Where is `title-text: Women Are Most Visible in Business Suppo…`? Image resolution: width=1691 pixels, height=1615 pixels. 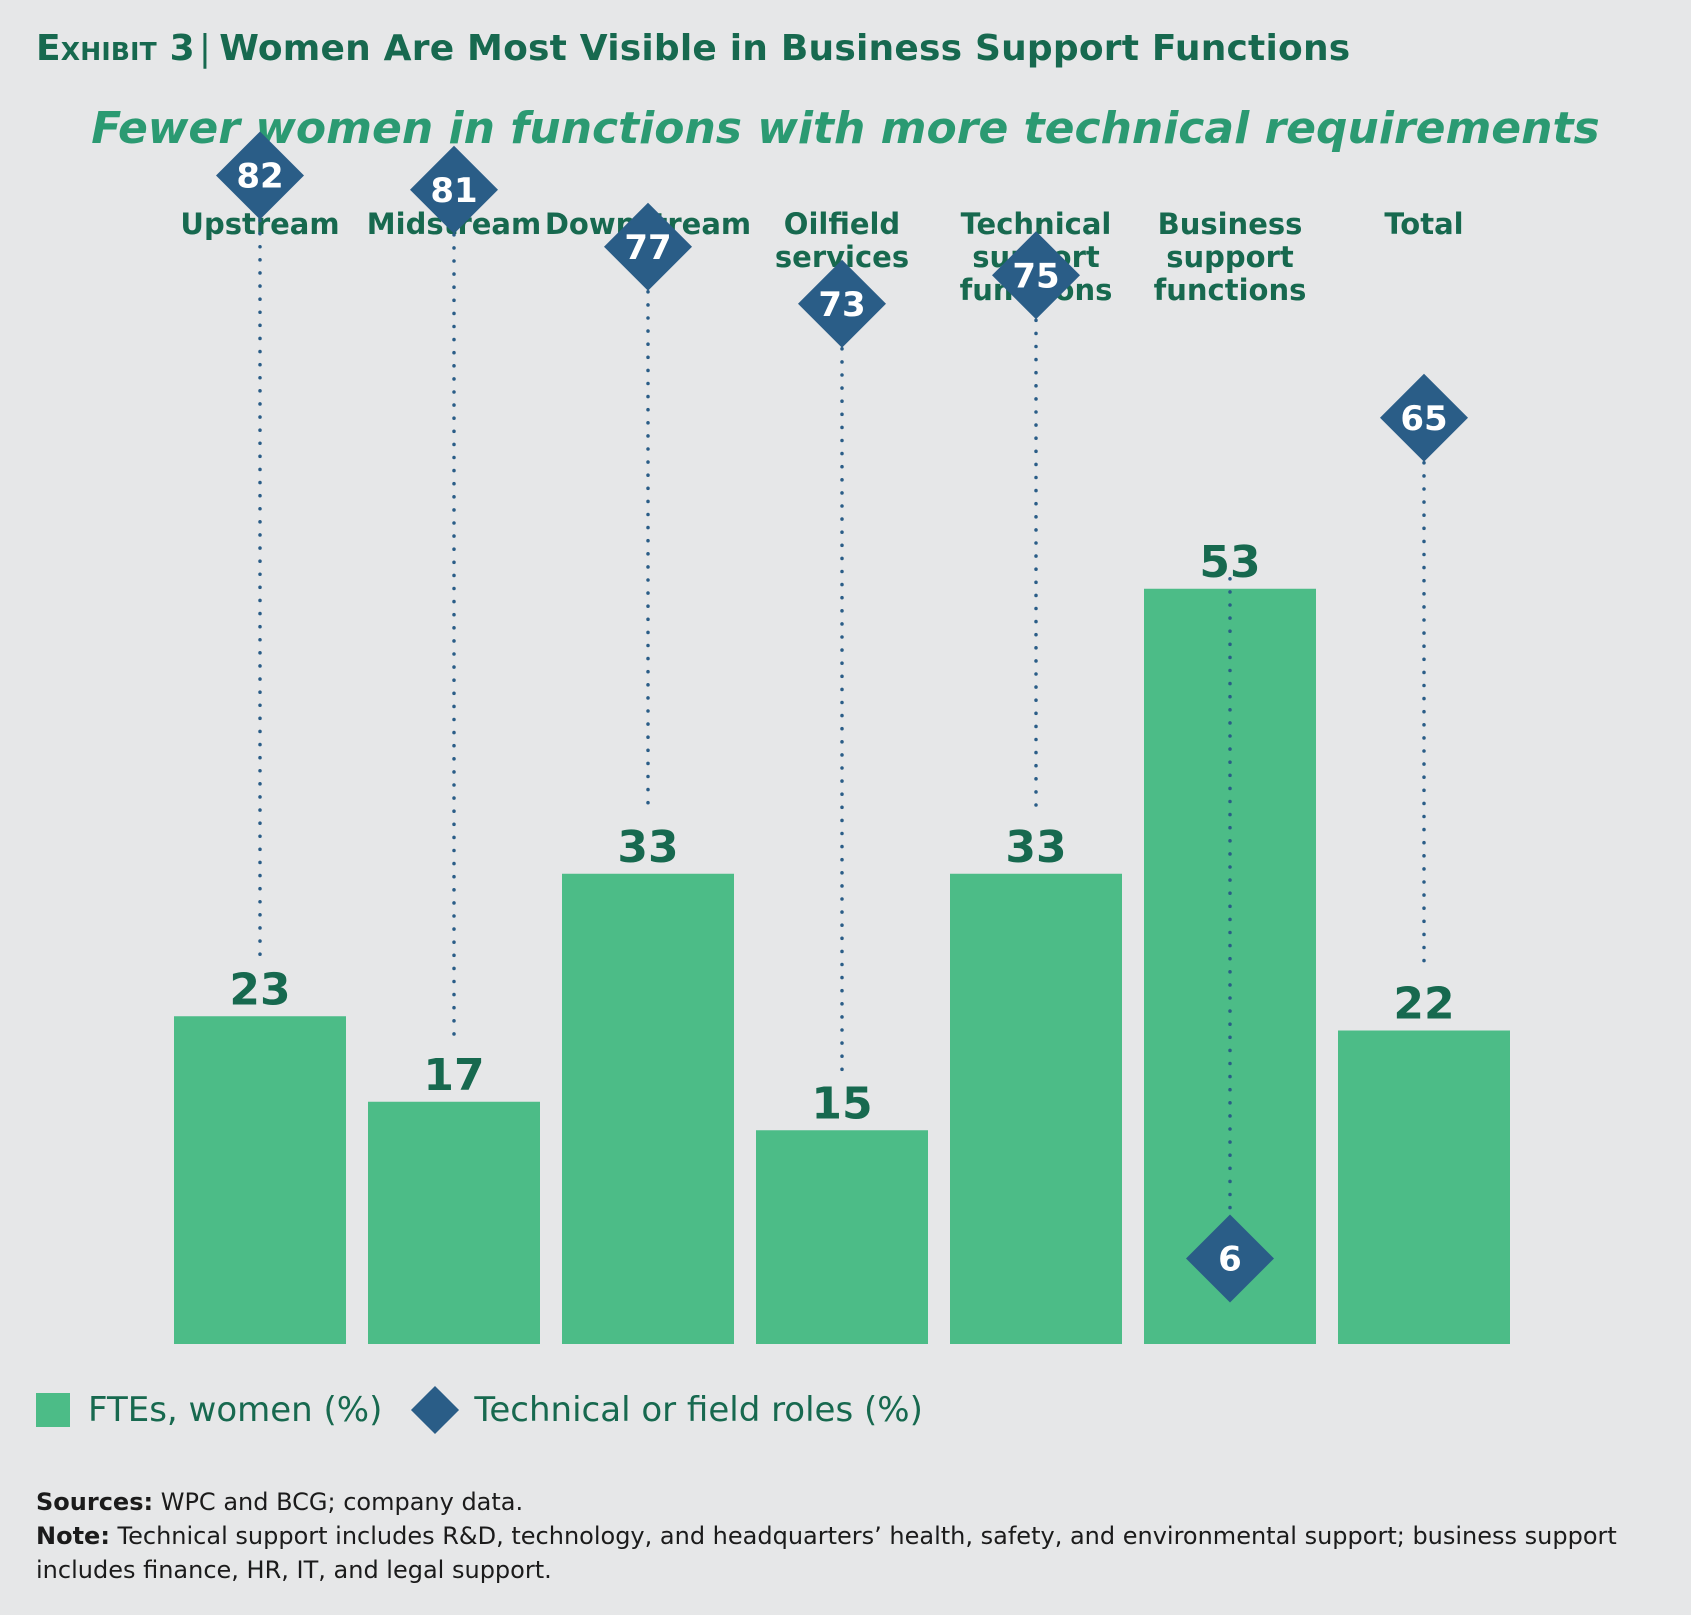 title-text: Women Are Most Visible in Business Suppo… is located at coordinates (785, 48).